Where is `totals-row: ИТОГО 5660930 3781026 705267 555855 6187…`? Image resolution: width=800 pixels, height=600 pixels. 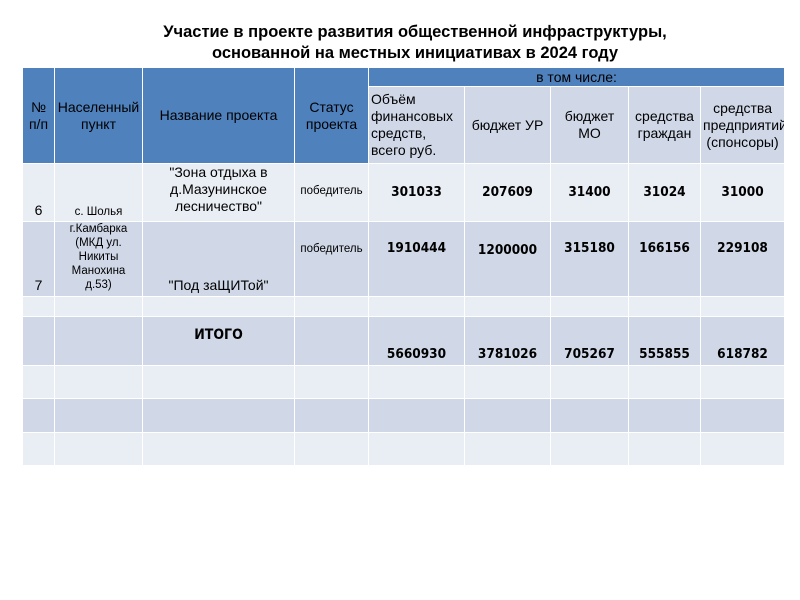 totals-row: ИТОГО 5660930 3781026 705267 555855 6187… is located at coordinates (404, 341).